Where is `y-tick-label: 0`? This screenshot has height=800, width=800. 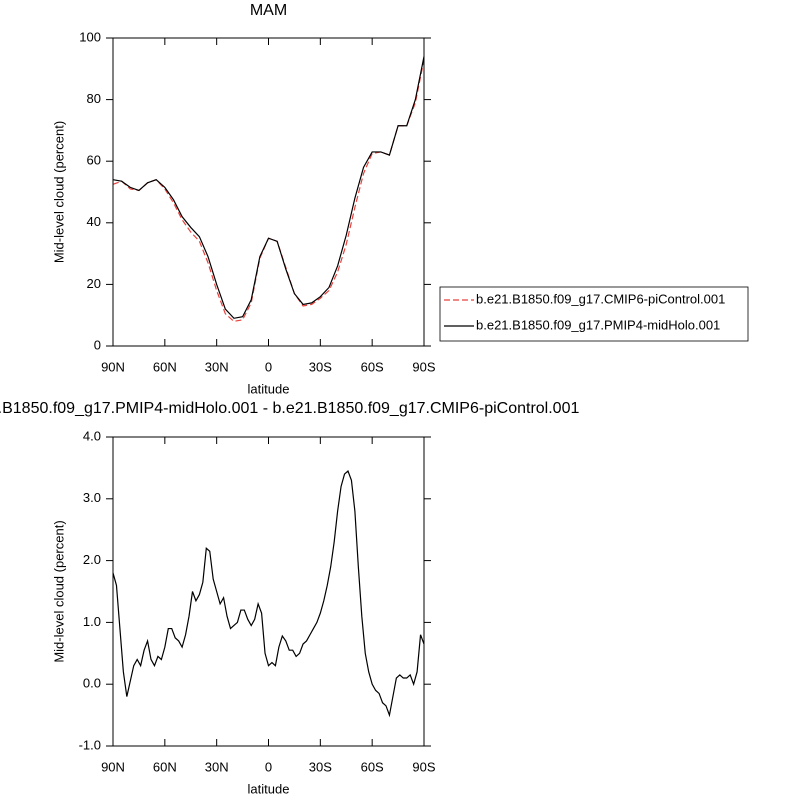
y-tick-label: 0 is located at coordinates (97, 344).